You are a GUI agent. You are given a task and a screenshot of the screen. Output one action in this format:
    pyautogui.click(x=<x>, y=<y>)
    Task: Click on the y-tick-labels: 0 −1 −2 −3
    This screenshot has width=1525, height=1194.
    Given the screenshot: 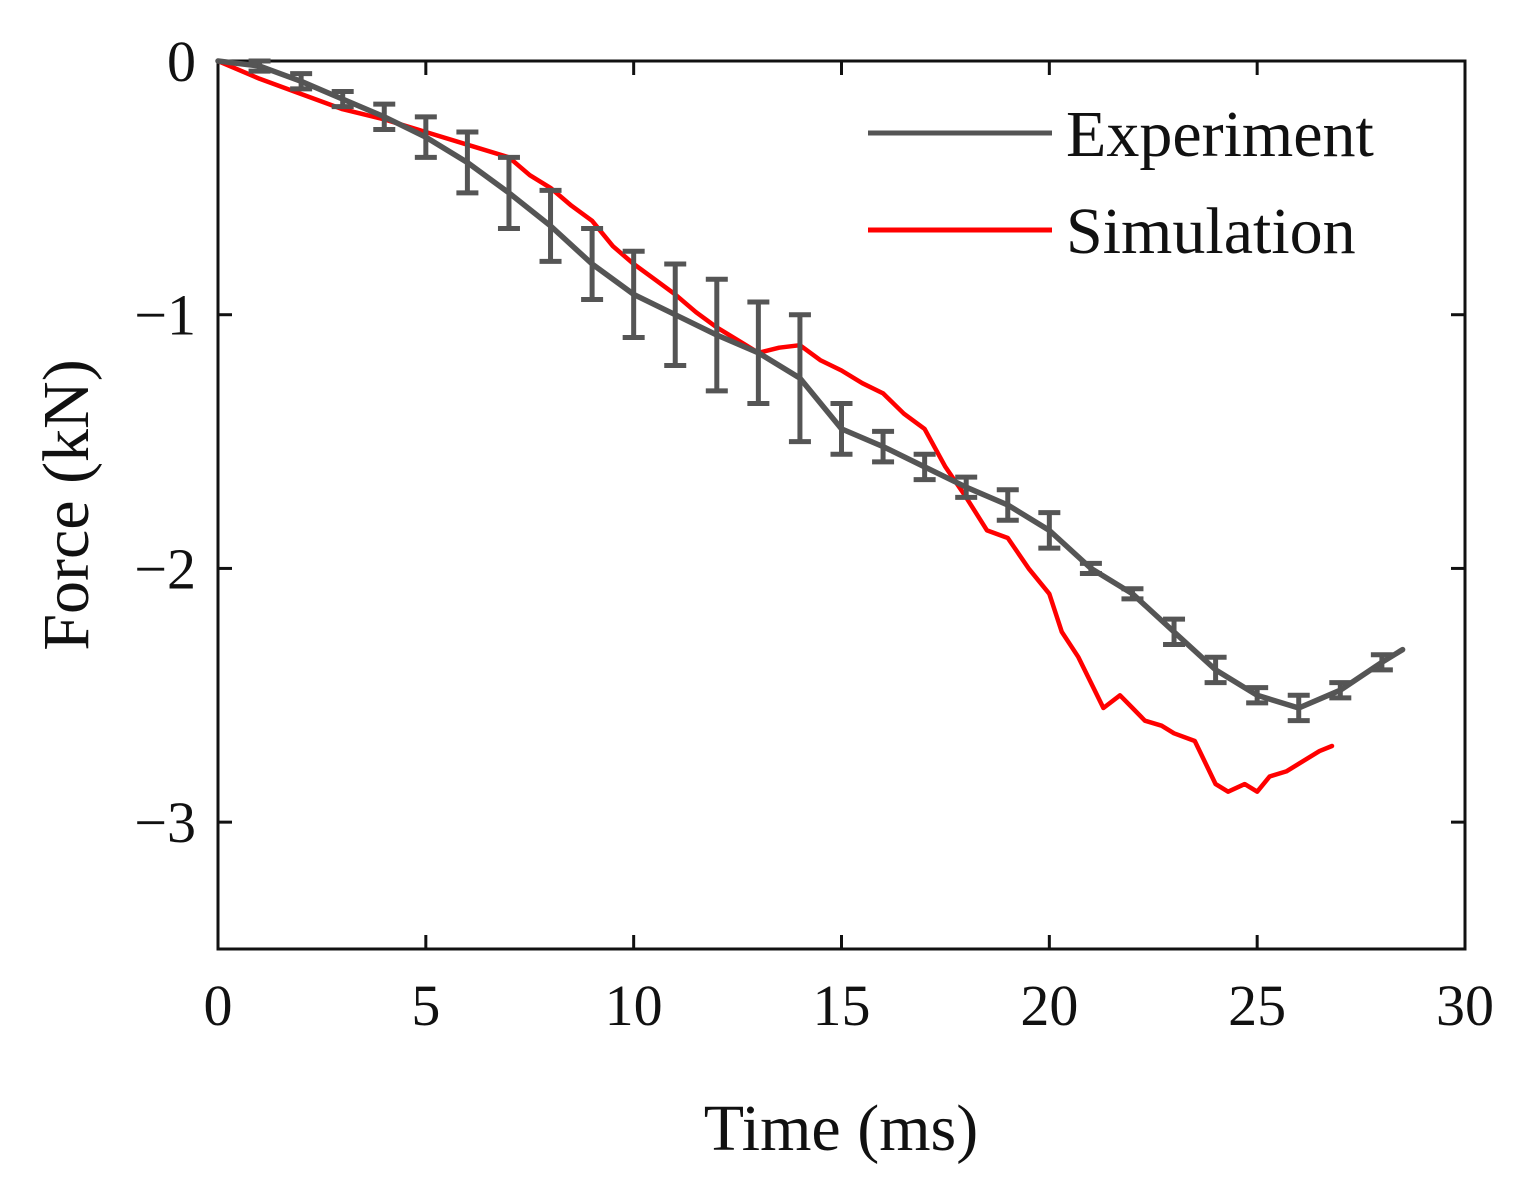 What is the action you would take?
    pyautogui.click(x=165, y=442)
    